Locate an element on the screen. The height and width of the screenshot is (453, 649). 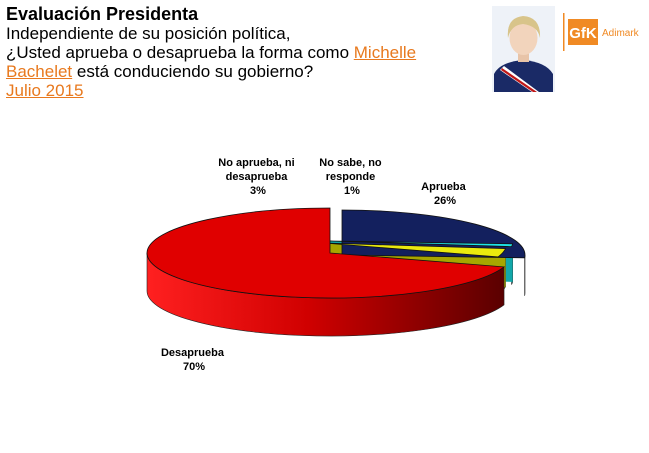
question-text-3: está conduciendo su gobierno? is located at coordinates (193, 71).